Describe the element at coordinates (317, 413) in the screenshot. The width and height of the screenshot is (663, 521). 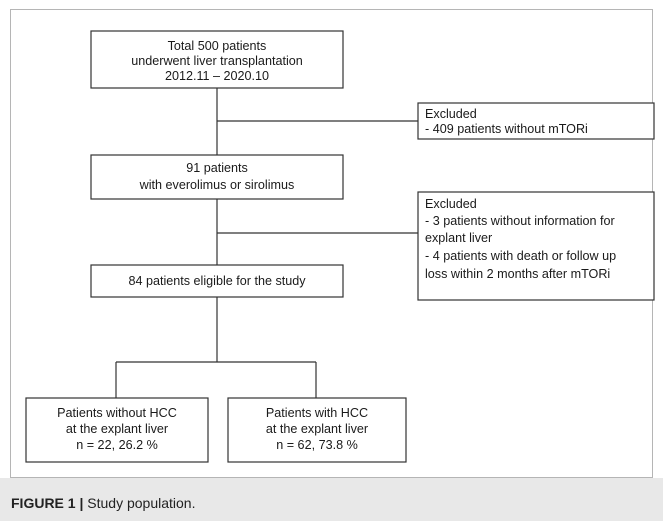
I see `hcc-line-1: Patients with HCC` at that location.